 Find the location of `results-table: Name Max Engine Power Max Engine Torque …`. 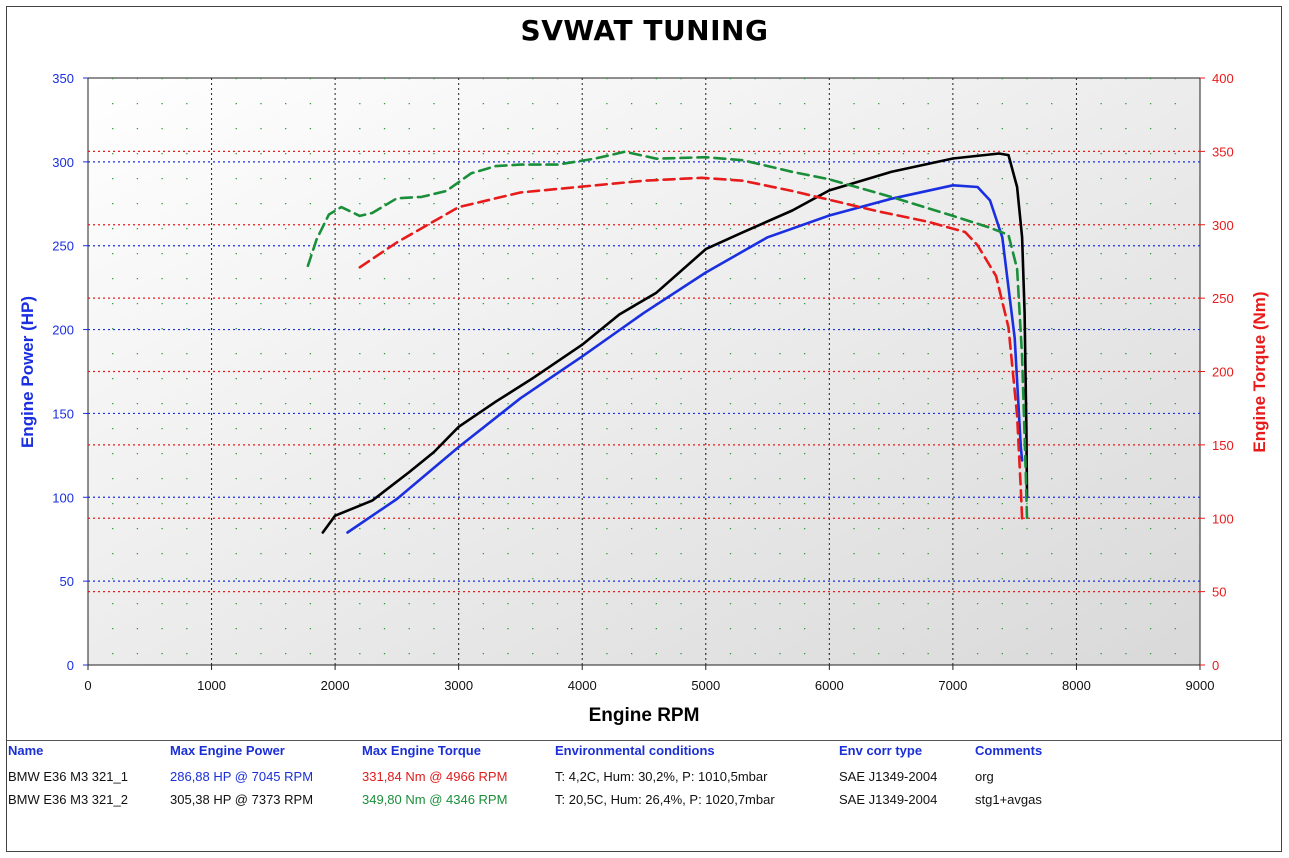

results-table: Name Max Engine Power Max Engine Torque … is located at coordinates (644, 773).